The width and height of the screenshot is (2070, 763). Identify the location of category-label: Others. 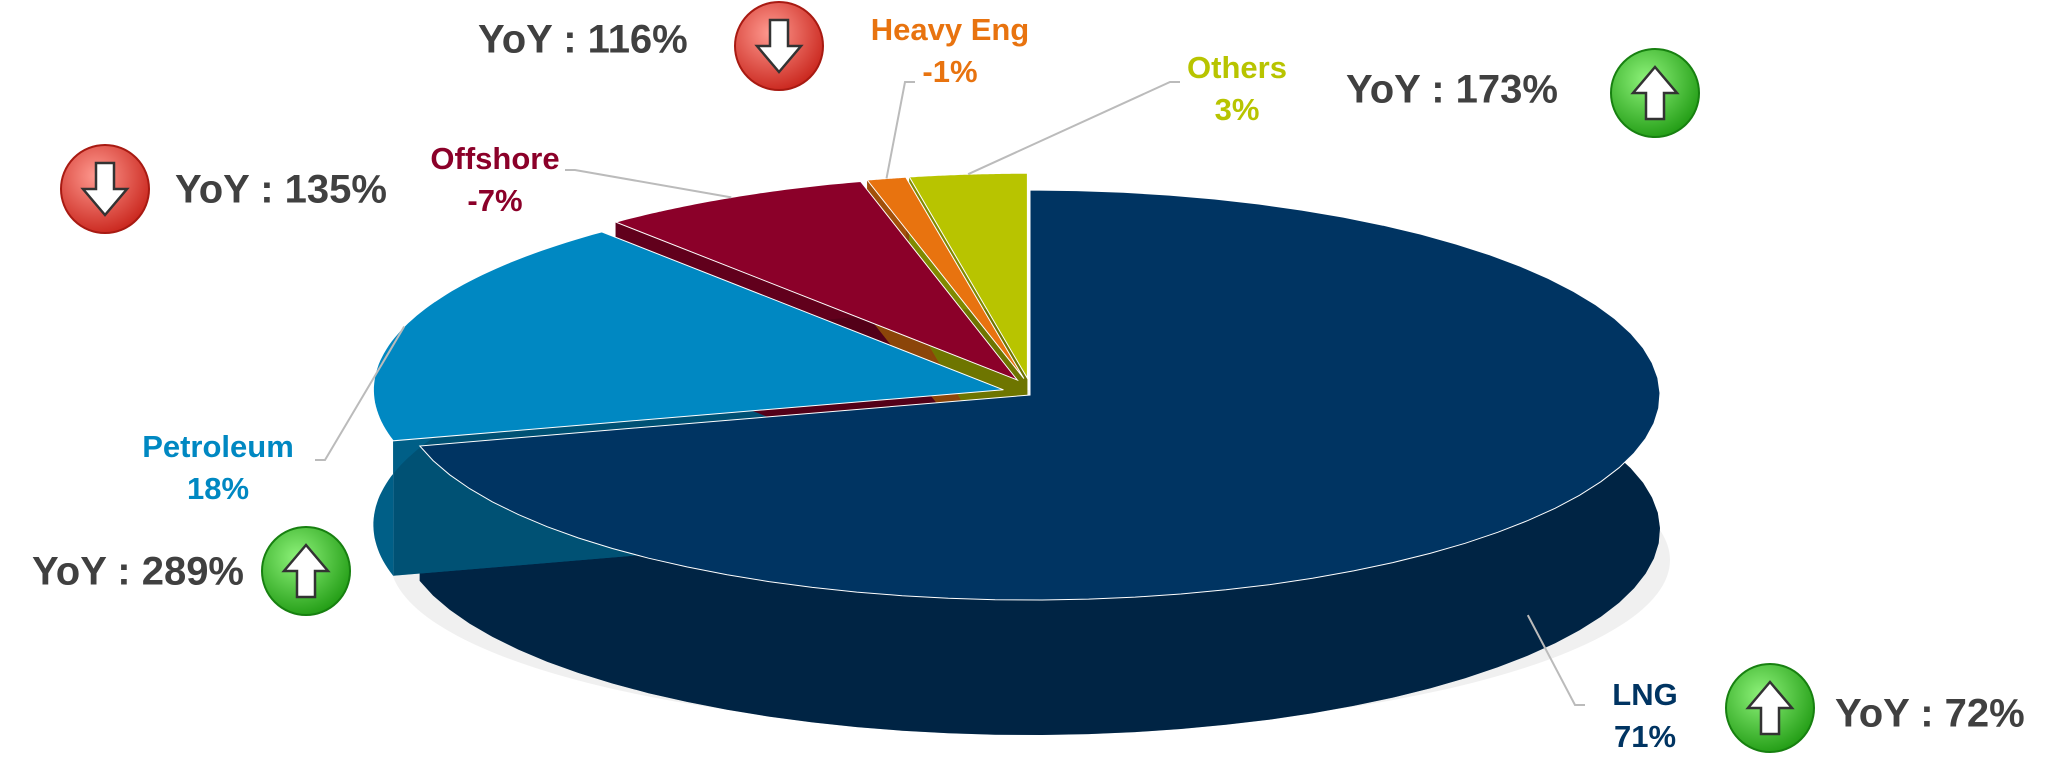
(1237, 67).